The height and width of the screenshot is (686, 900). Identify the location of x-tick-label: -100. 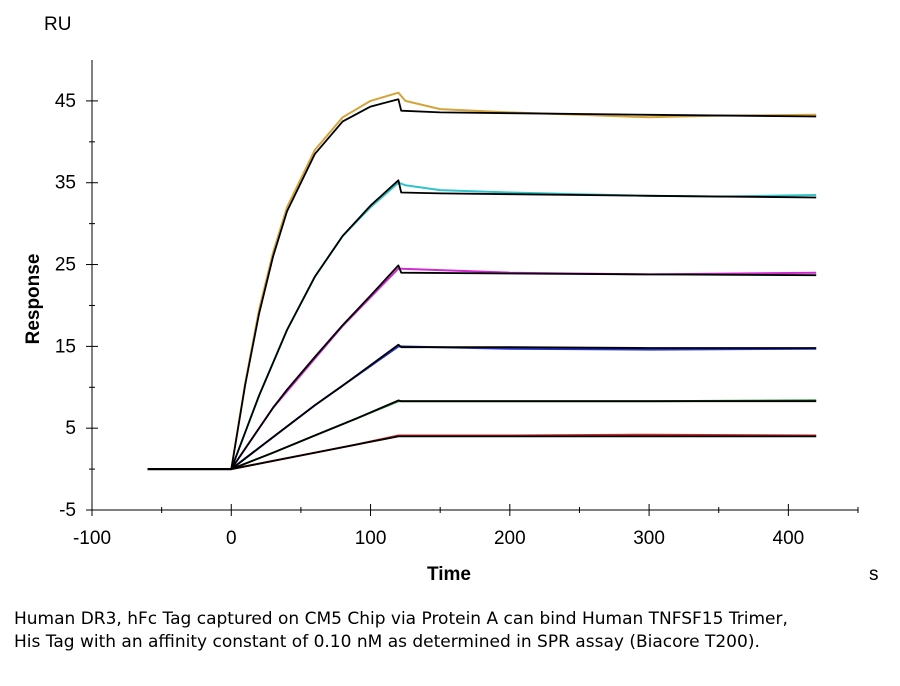
(92, 538).